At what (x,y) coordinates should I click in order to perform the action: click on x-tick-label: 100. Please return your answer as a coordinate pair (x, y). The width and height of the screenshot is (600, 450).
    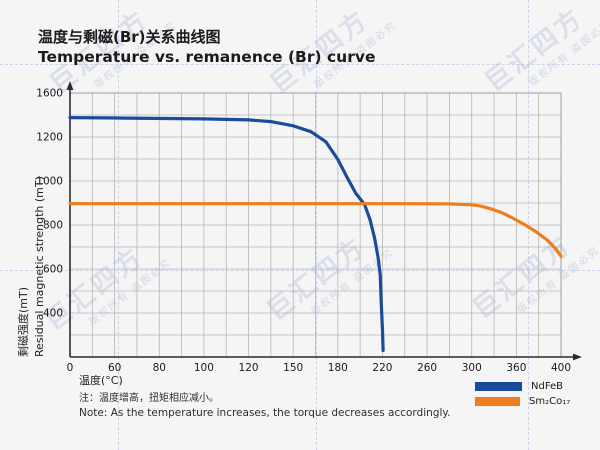
    Looking at the image, I should click on (204, 368).